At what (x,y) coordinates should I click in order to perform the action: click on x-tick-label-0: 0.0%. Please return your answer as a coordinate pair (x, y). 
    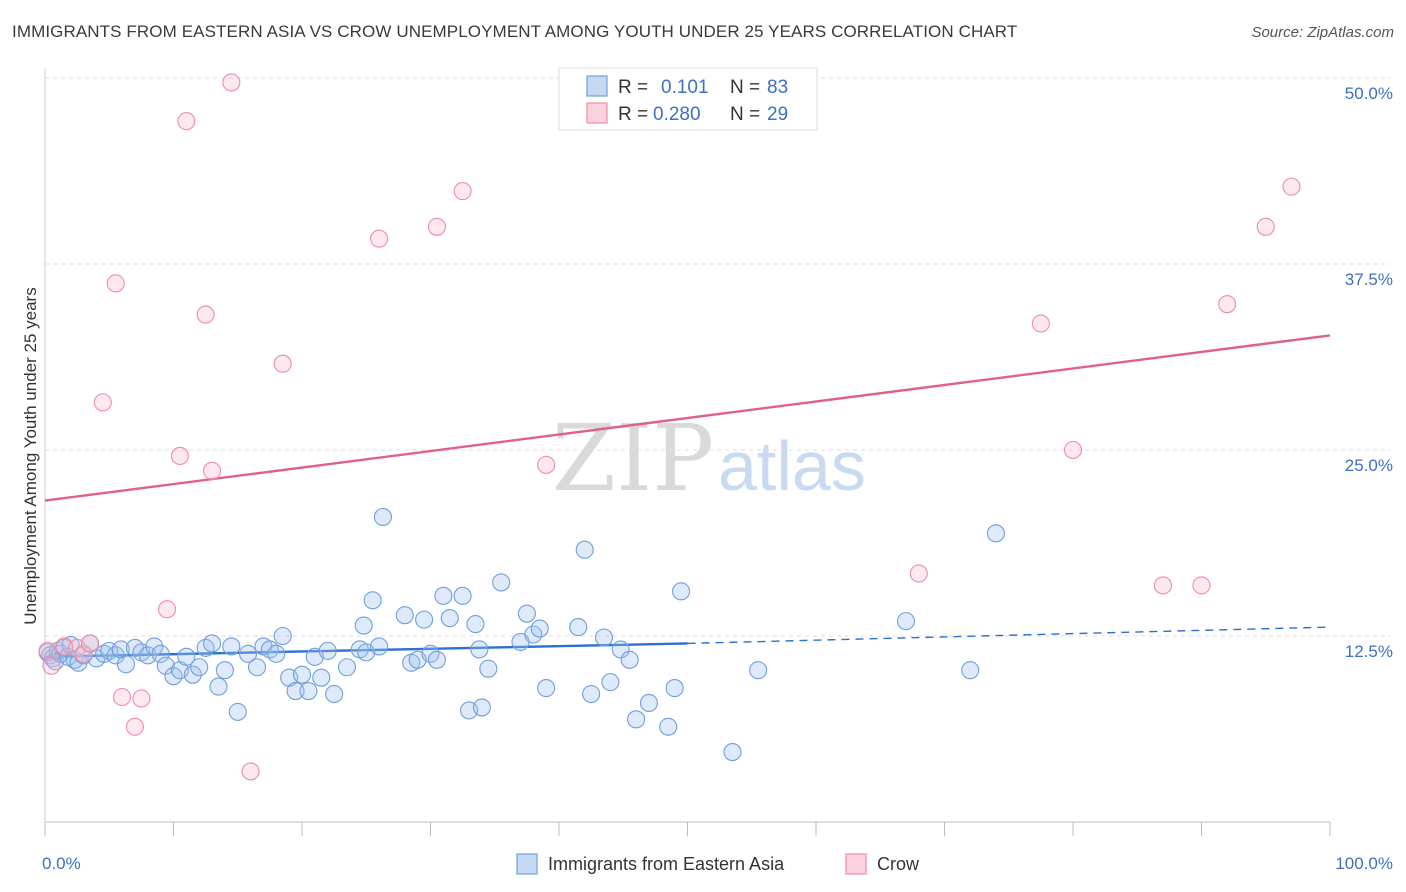
    Looking at the image, I should click on (61, 863).